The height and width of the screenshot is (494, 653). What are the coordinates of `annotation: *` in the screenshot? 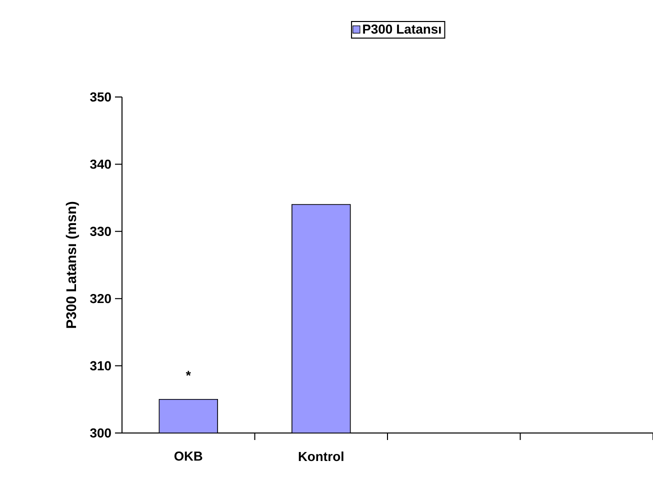 It's located at (188, 373).